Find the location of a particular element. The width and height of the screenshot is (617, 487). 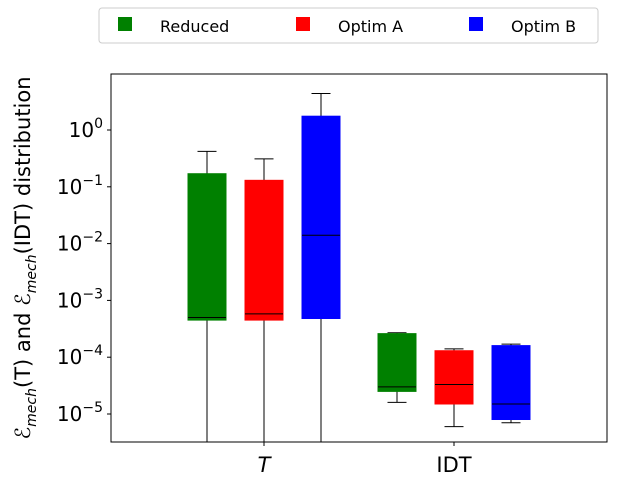

y-tick-label: 10⁻¹ is located at coordinates (80, 186).